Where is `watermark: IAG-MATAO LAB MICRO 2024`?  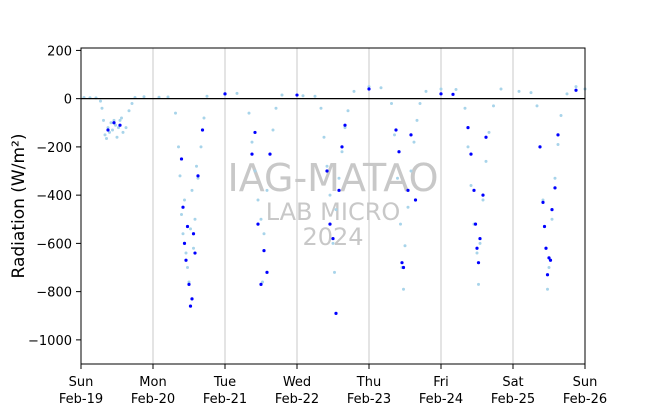
watermark: IAG-MATAO LAB MICRO 2024 is located at coordinates (332, 203).